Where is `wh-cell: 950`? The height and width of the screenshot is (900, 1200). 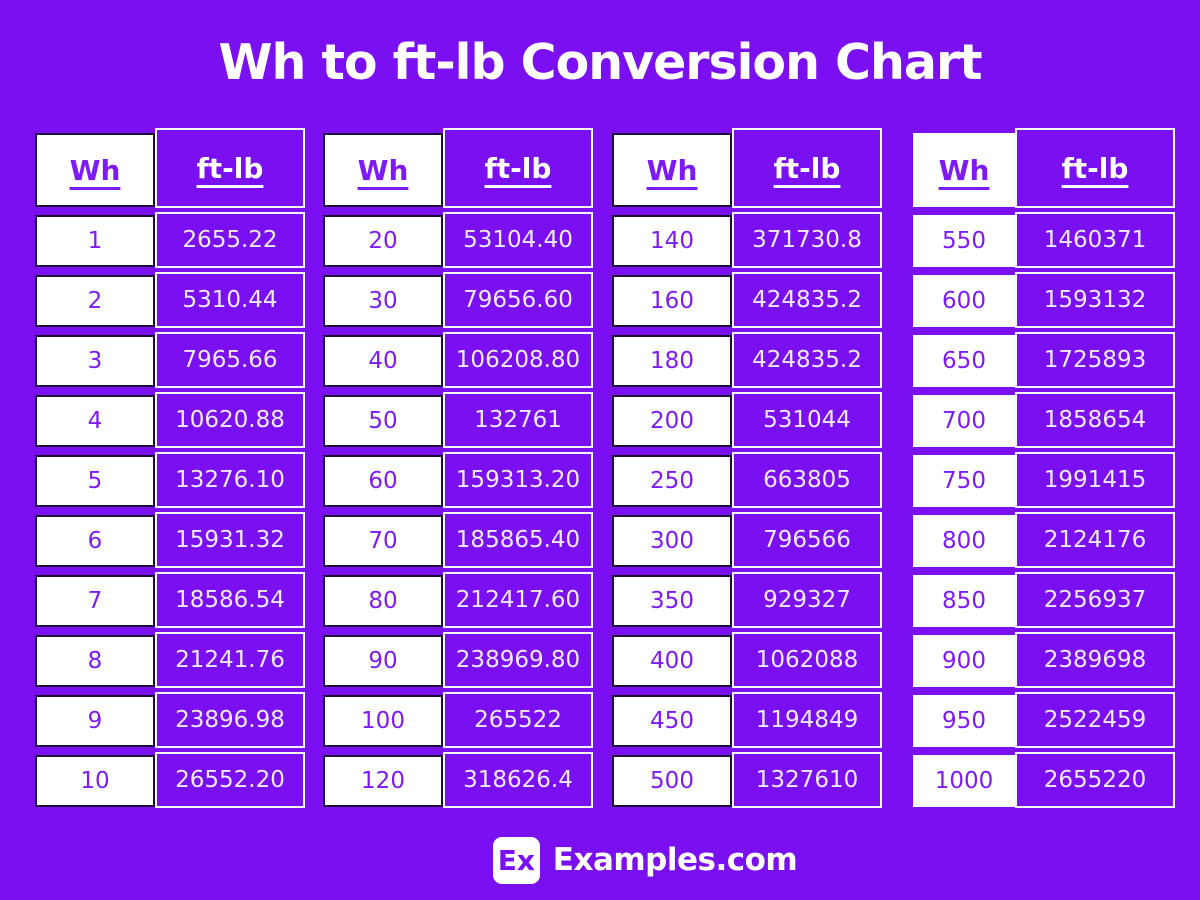 wh-cell: 950 is located at coordinates (964, 721).